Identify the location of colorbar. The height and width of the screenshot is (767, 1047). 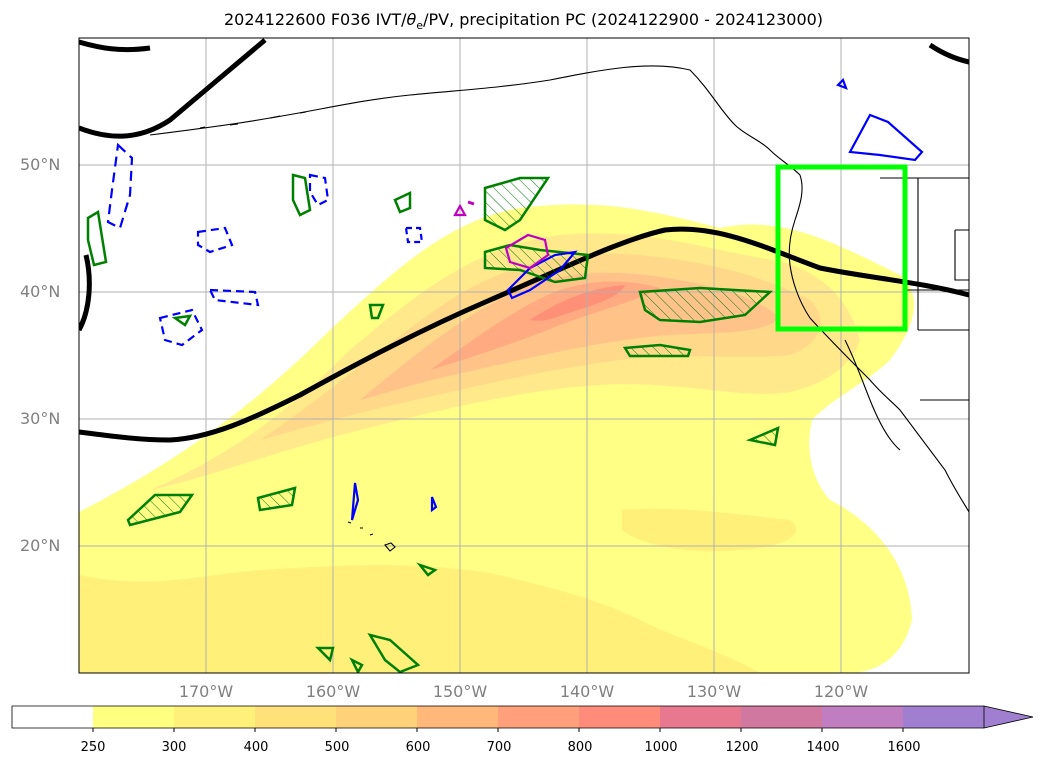
(522, 718).